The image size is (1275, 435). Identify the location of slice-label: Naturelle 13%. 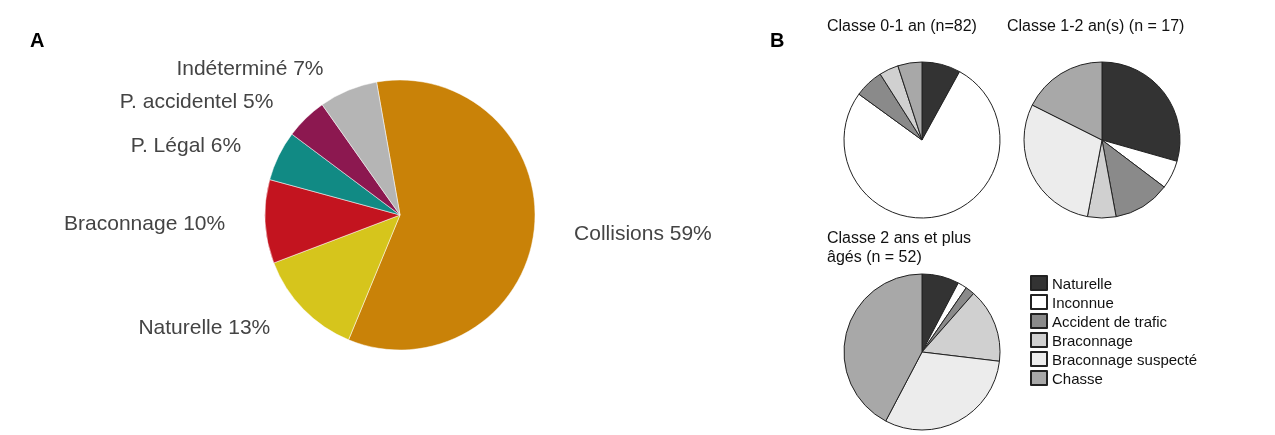
(204, 327).